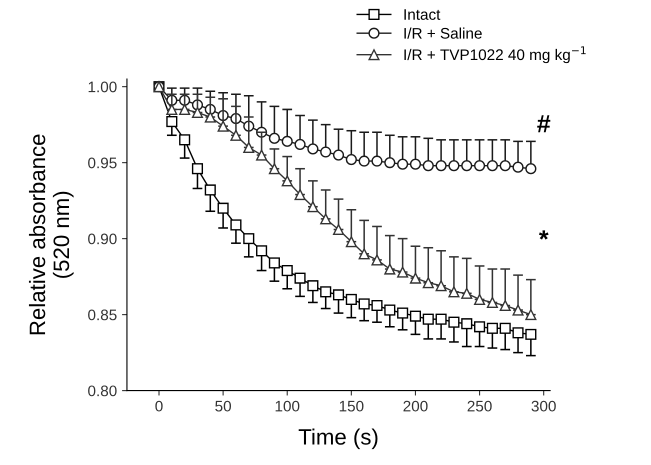 The image size is (651, 465). I want to click on y-tick-label: 0.95, so click(102, 163).